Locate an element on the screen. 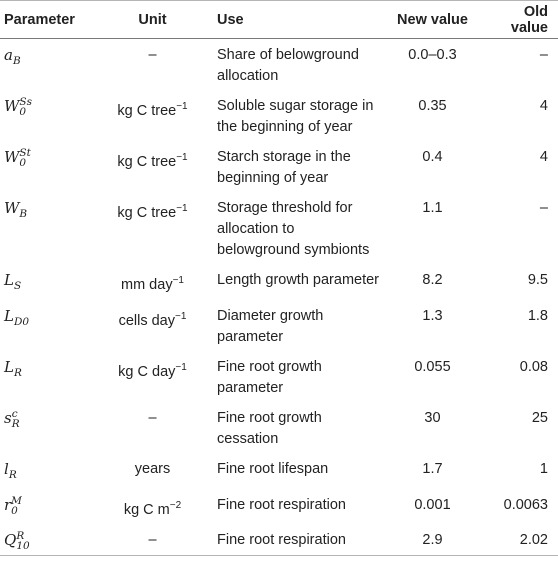 The height and width of the screenshot is (570, 558). cell-new-value: 0.055 is located at coordinates (432, 367).